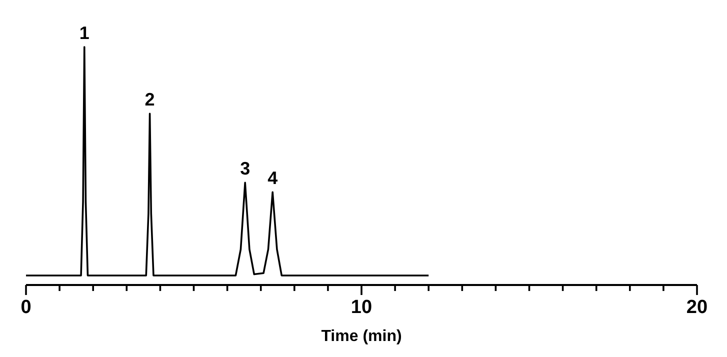 This screenshot has height=357, width=727. I want to click on x-axis-title: Time (min), so click(361, 336).